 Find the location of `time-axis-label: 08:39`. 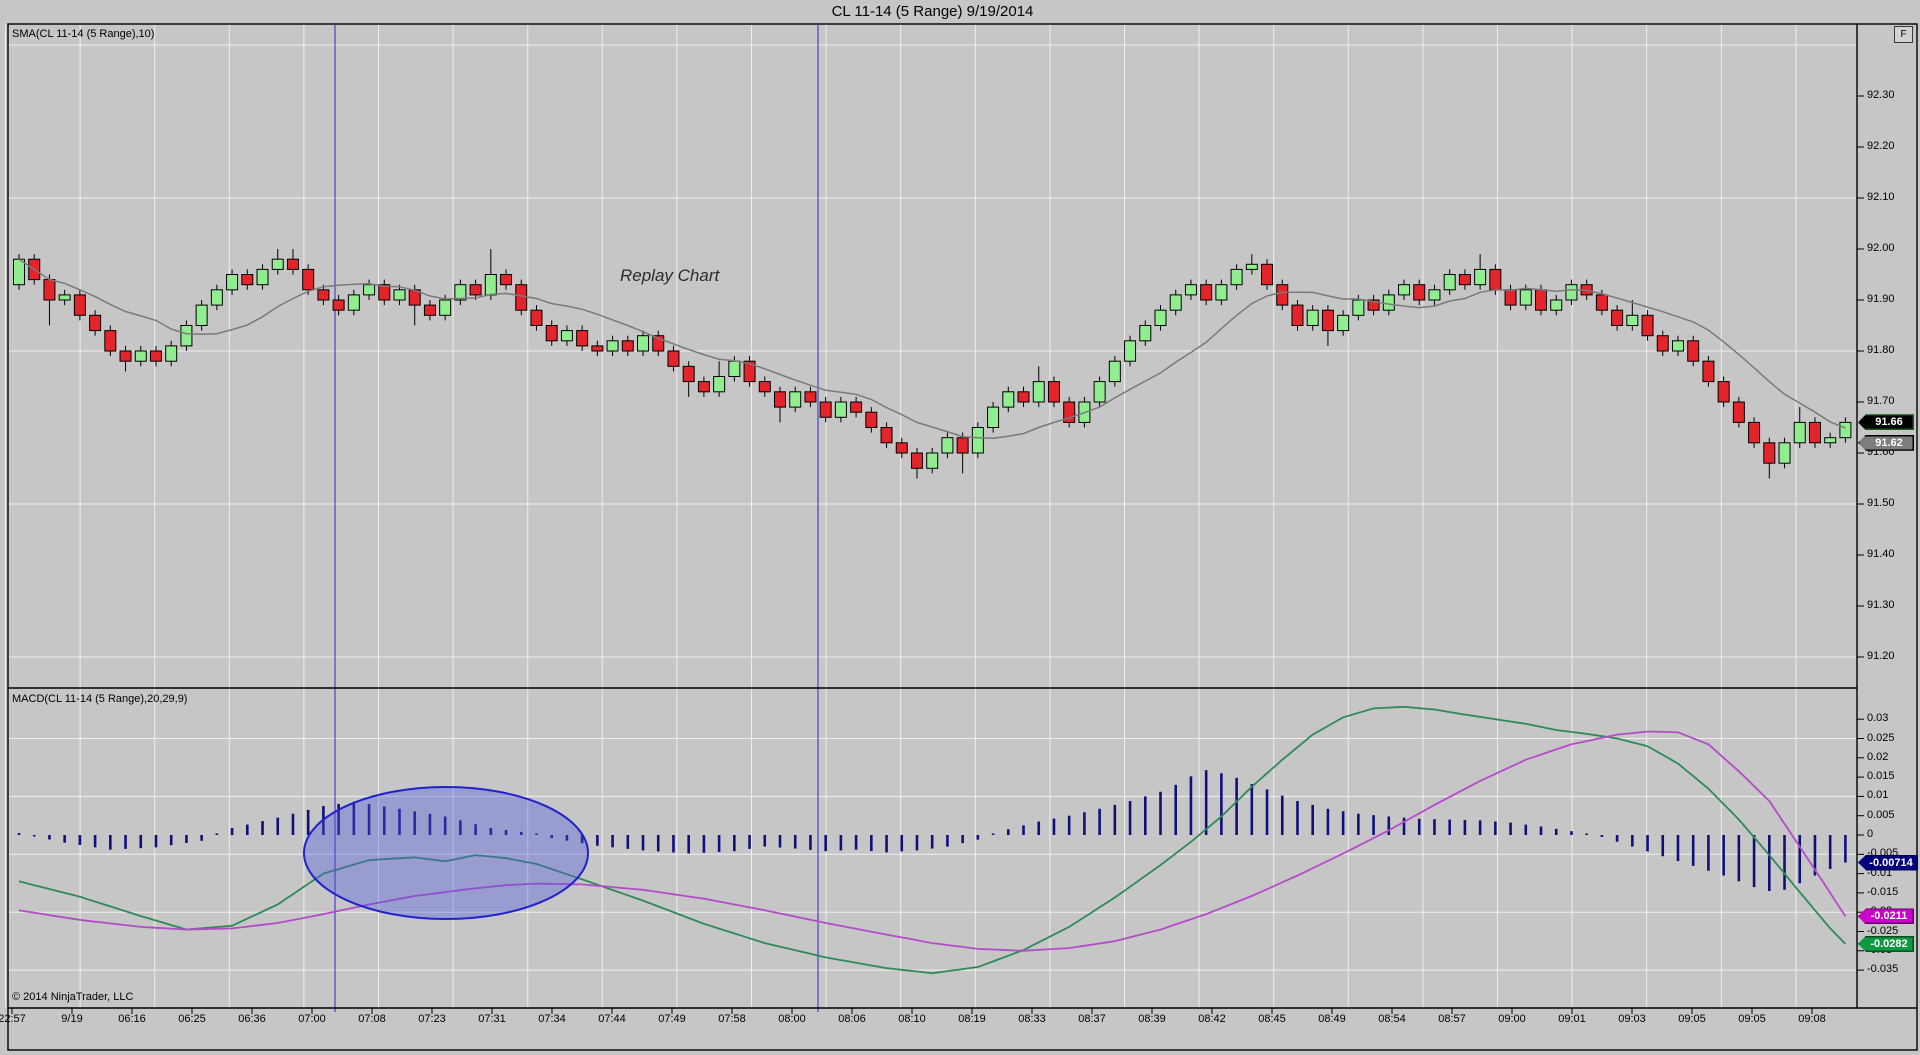

time-axis-label: 08:39 is located at coordinates (1152, 1019).